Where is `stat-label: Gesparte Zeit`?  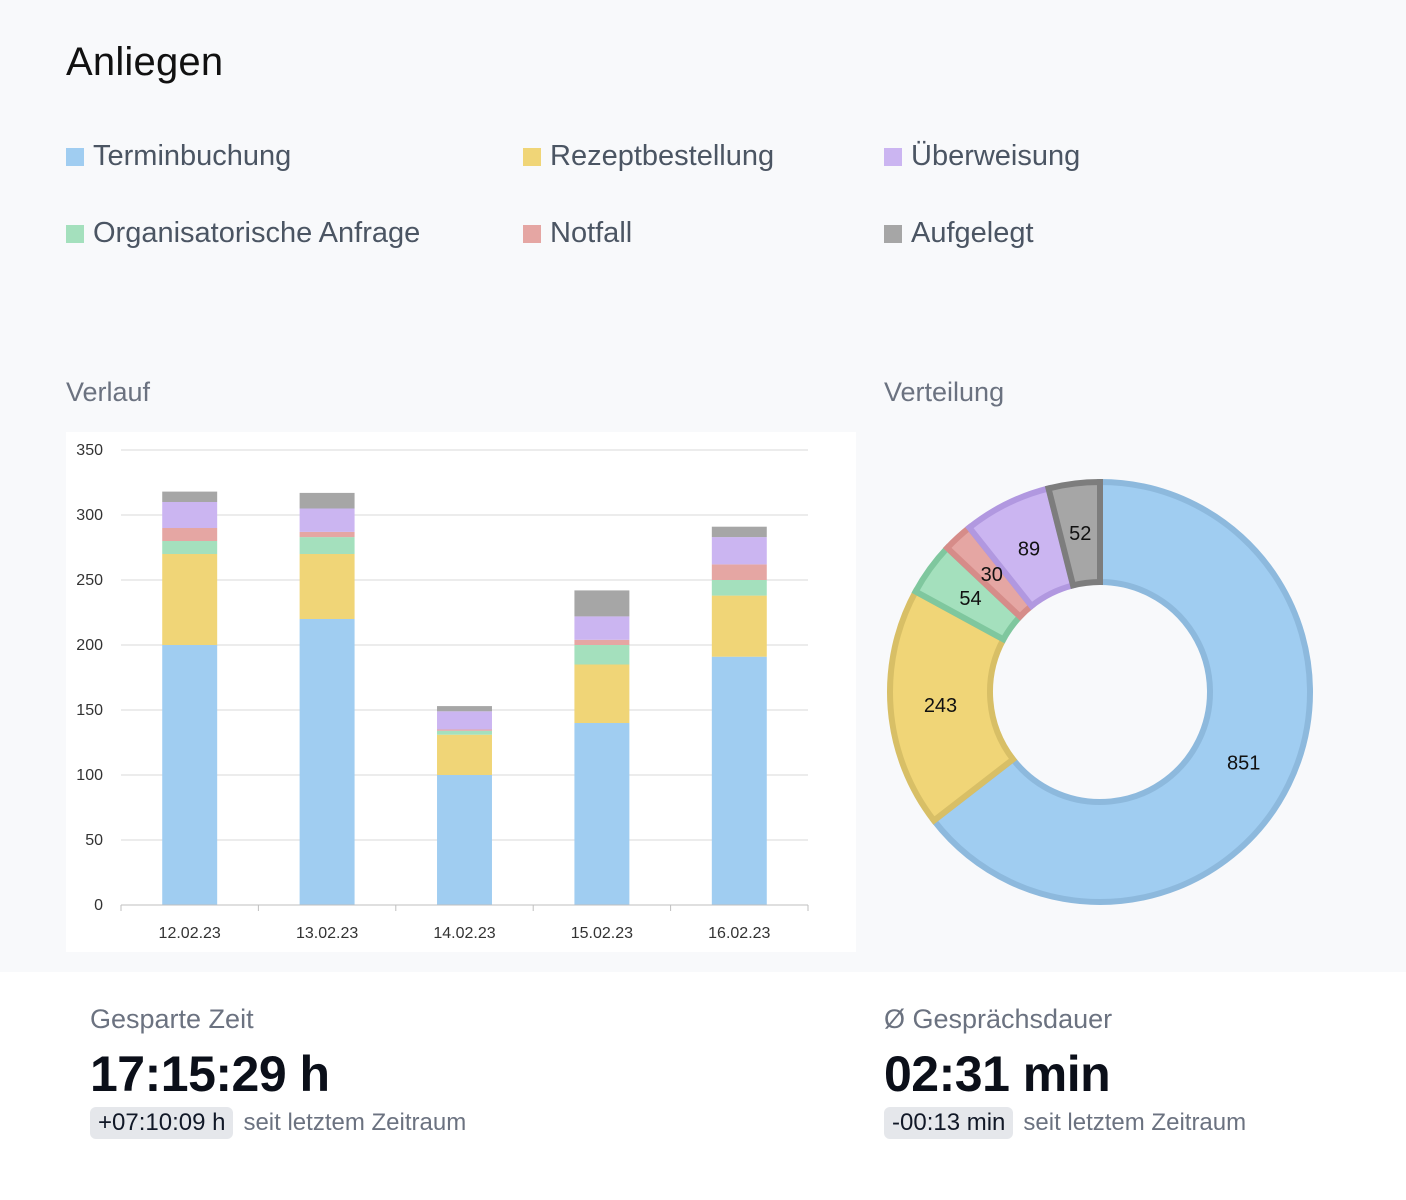
stat-label: Gesparte Zeit is located at coordinates (172, 1019).